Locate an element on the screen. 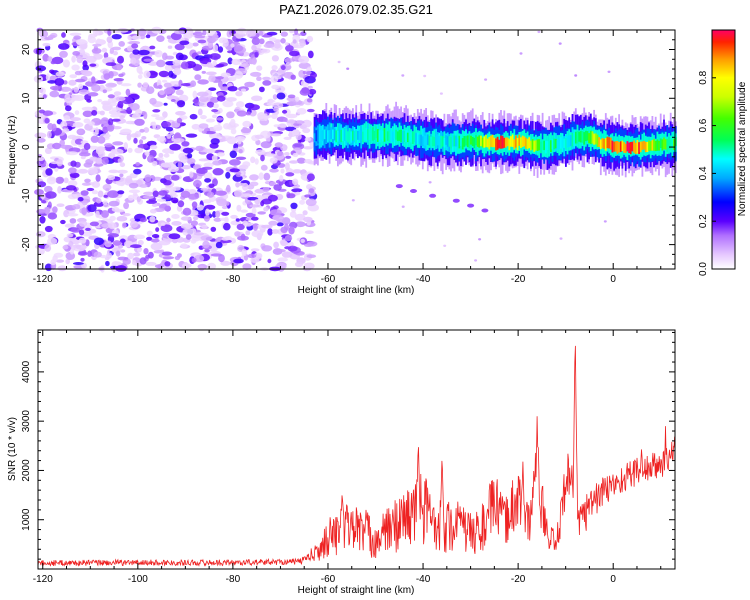 This screenshot has height=600, width=750. spectrogram-ylabel: Frequency (Hz) is located at coordinates (12, 150).